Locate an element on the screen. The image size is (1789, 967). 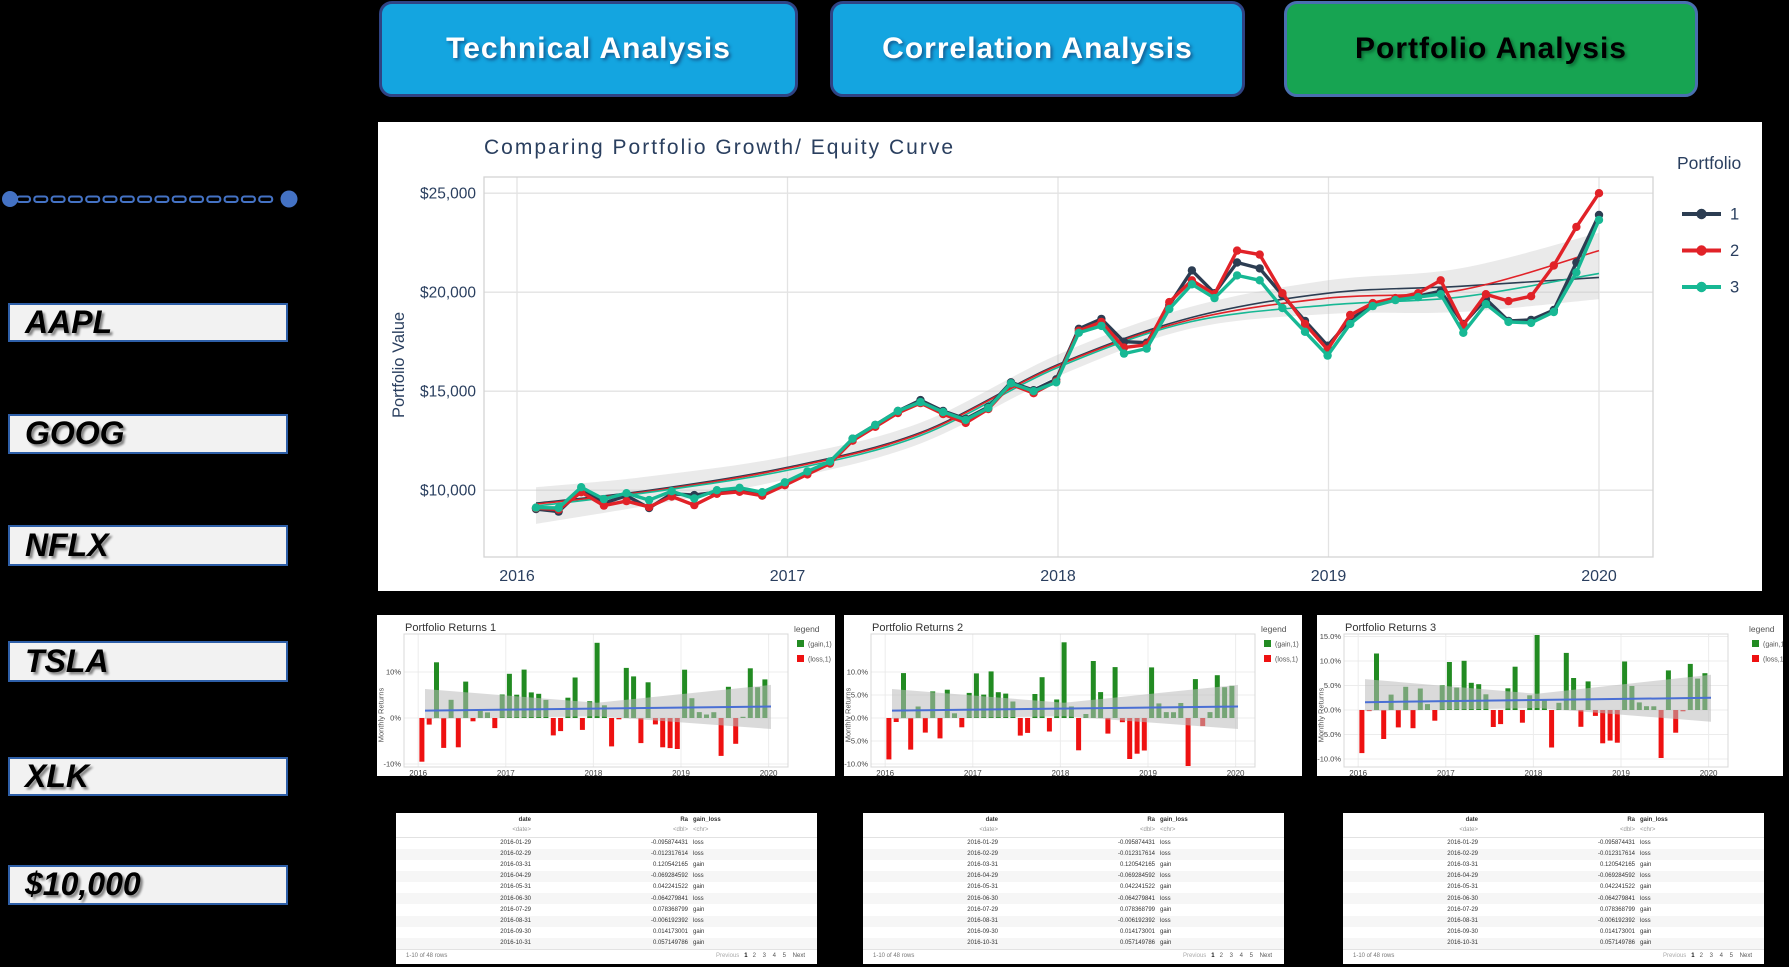
svg-text: 3 is located at coordinates (1734, 288).